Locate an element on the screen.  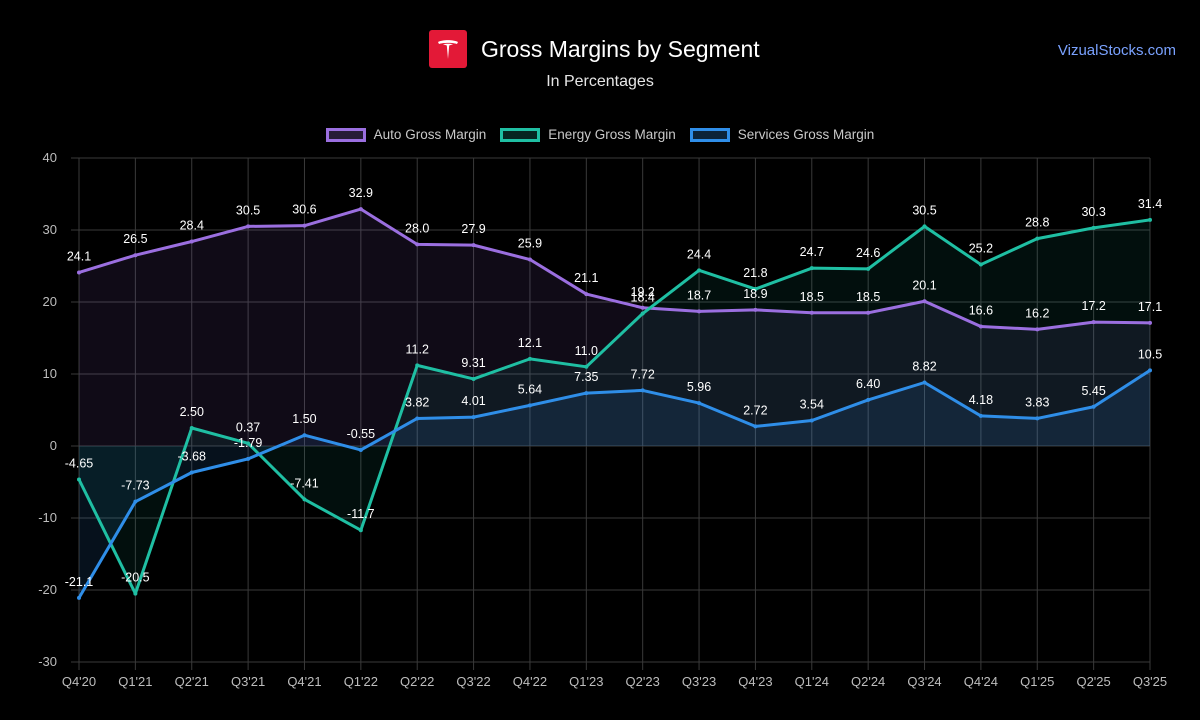
x-tick-label: Q4'22 is located at coordinates (530, 681).